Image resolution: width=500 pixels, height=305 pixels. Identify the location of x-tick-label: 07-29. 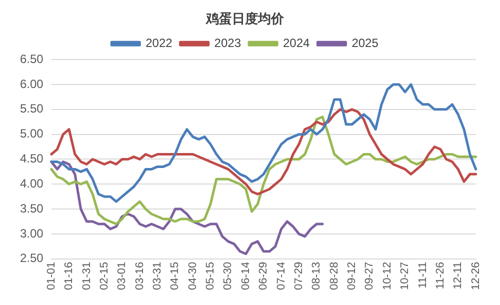
(298, 276).